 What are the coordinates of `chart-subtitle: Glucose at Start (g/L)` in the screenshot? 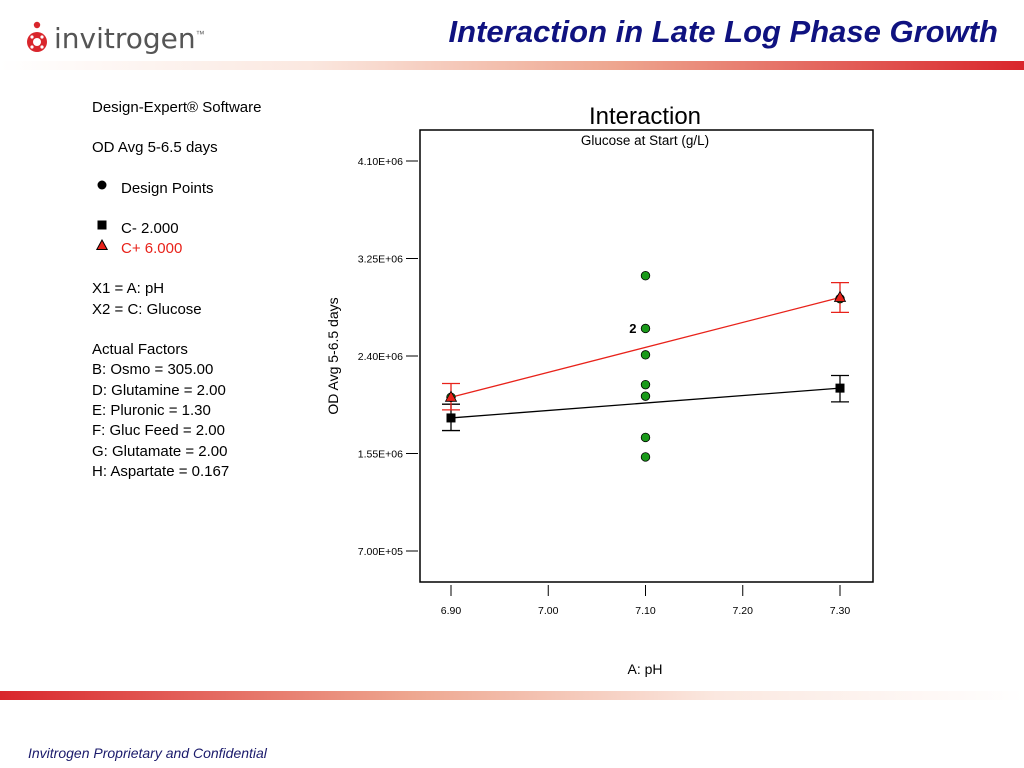 It's located at (645, 140).